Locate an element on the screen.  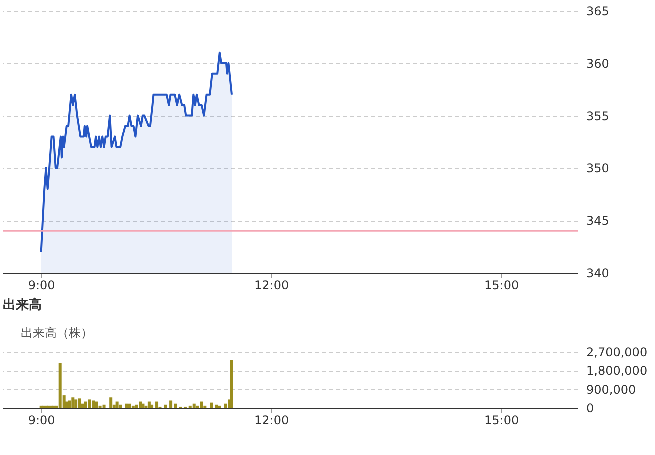
y-tick-label: 345 is located at coordinates (598, 221).